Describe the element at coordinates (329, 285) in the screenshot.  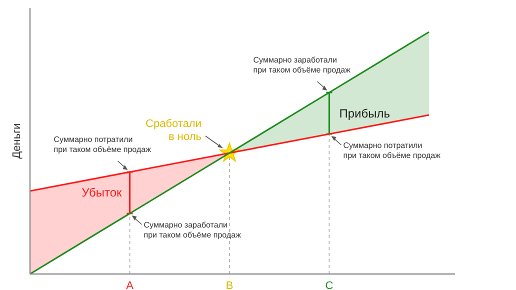
I see `x-tick-label: C` at that location.